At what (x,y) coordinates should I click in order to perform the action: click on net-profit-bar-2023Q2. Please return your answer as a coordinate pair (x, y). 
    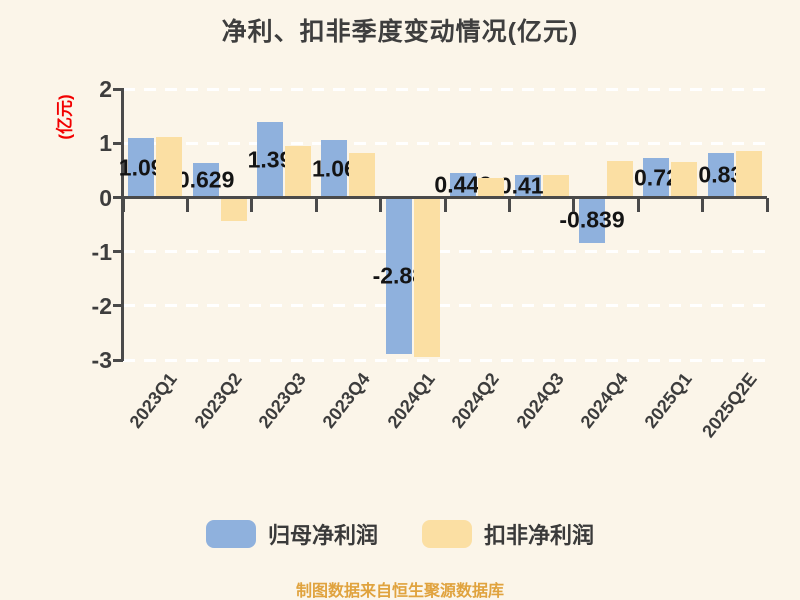
    Looking at the image, I should click on (205, 180).